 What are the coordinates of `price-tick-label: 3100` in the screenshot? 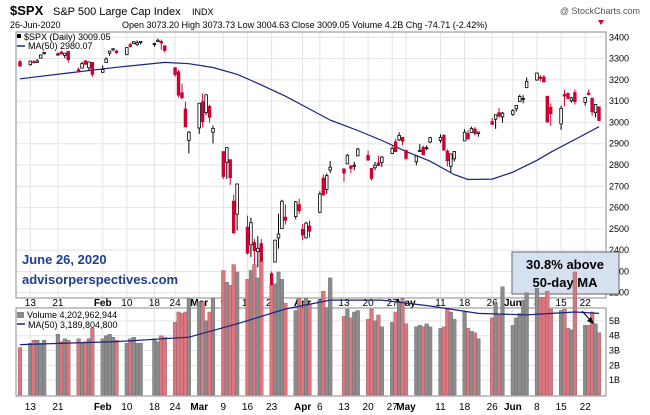 It's located at (619, 101).